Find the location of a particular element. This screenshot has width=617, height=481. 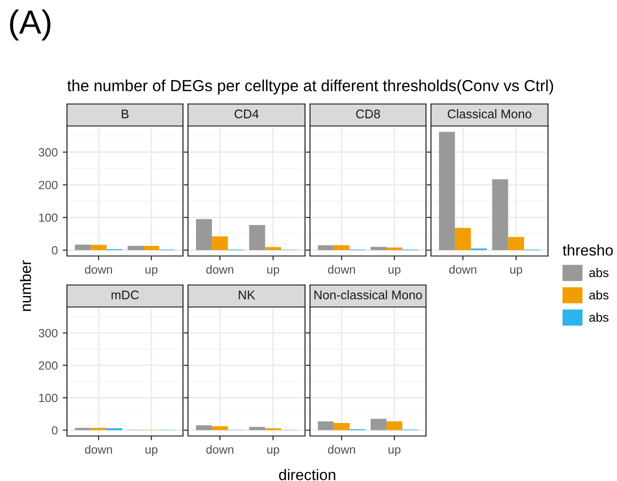

text: the number of DEGs per celltype at different thresholds(Conv vs Ctrl) is located at coordinates (310, 87).